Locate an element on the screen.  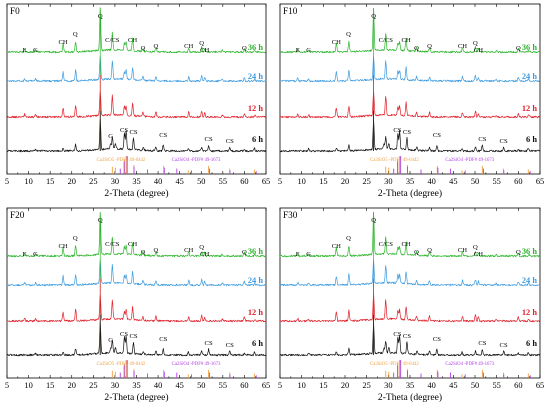
x-tick-label: 5 is located at coordinates (280, 181).